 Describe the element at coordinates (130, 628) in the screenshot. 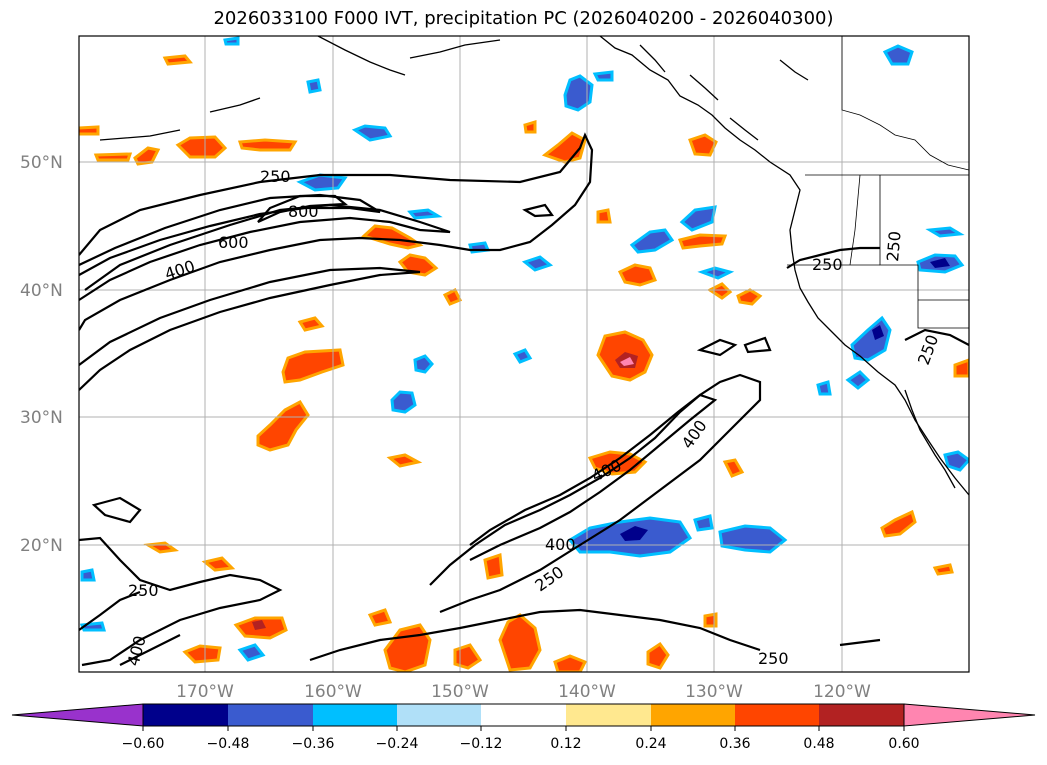

I see `ivt-contour-400-sw` at that location.